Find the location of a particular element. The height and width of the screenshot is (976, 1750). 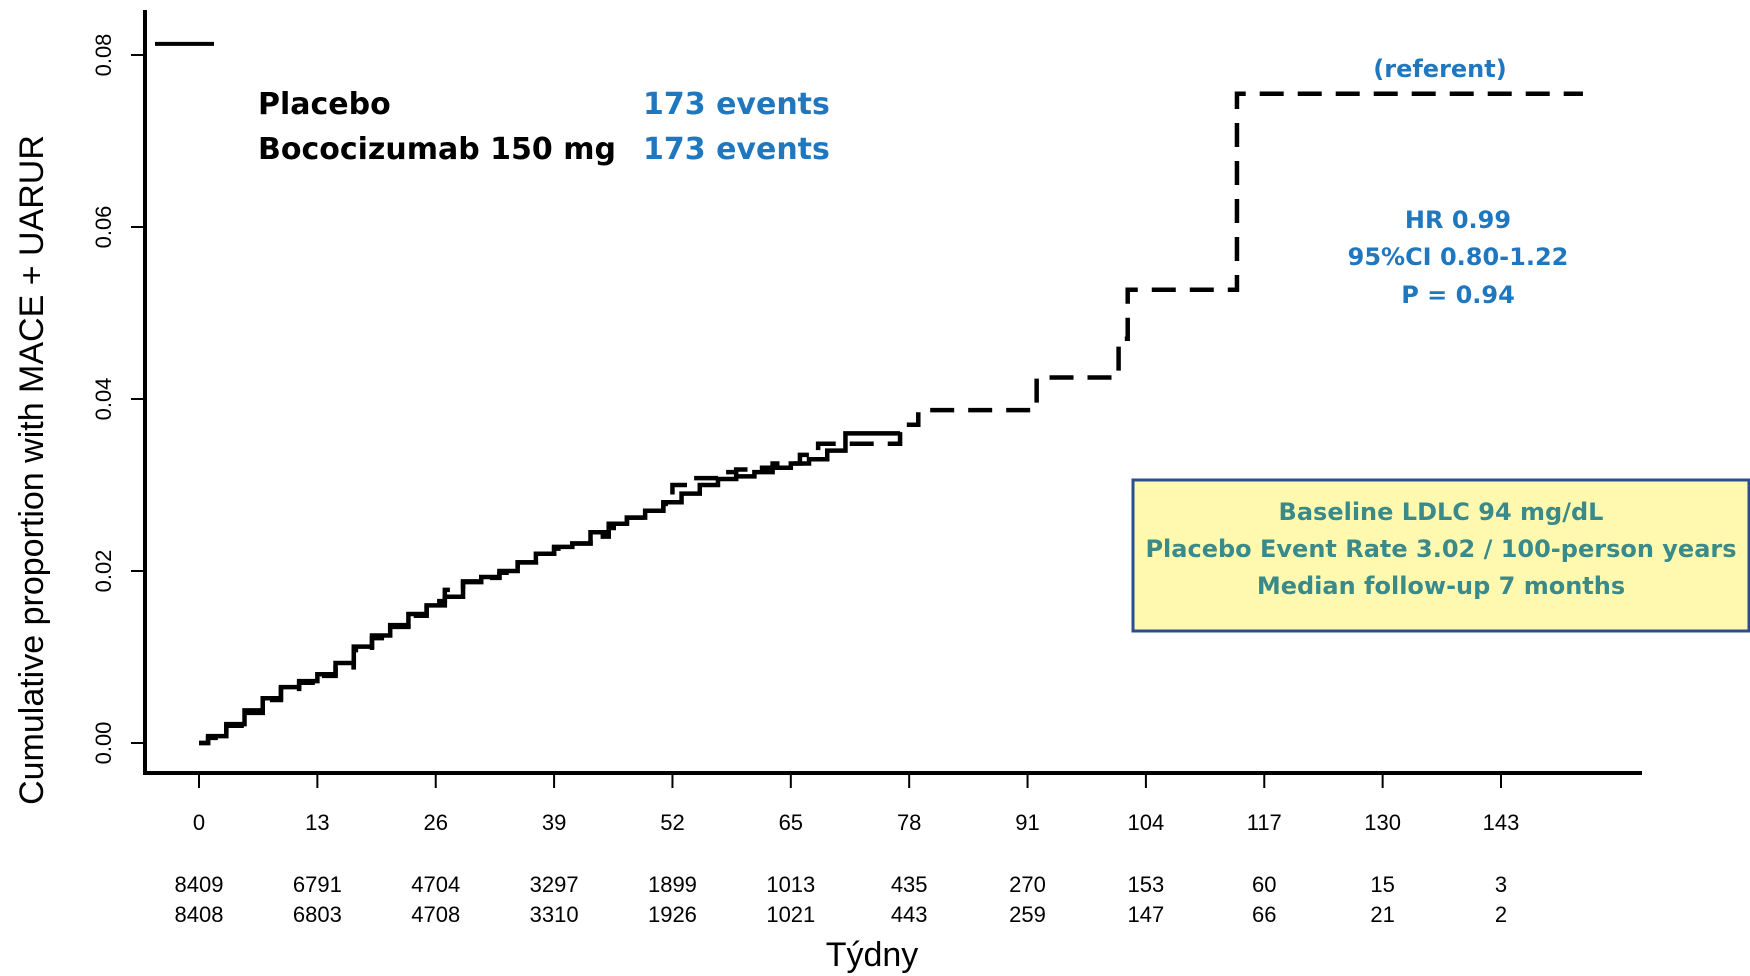

x-tick-label: 117 is located at coordinates (1264, 822).